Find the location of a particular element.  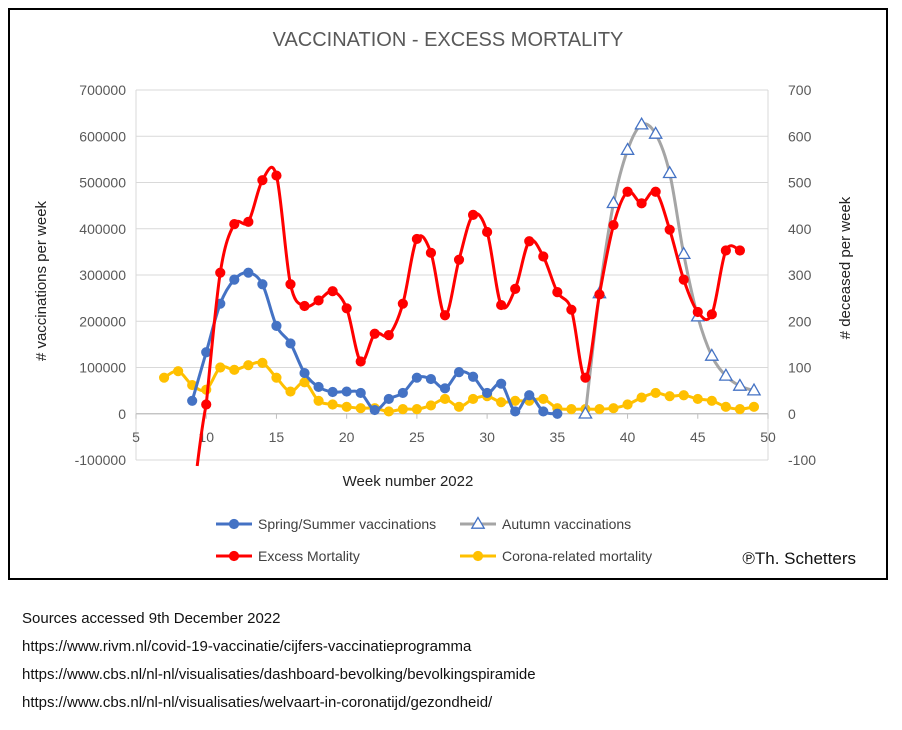

y-tick-label-right: 500 is located at coordinates (800, 183).